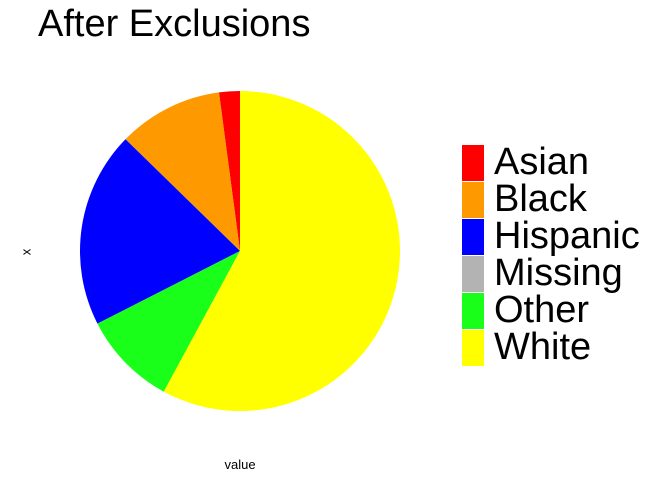  I want to click on pie-slice-hispanic, so click(159, 231).